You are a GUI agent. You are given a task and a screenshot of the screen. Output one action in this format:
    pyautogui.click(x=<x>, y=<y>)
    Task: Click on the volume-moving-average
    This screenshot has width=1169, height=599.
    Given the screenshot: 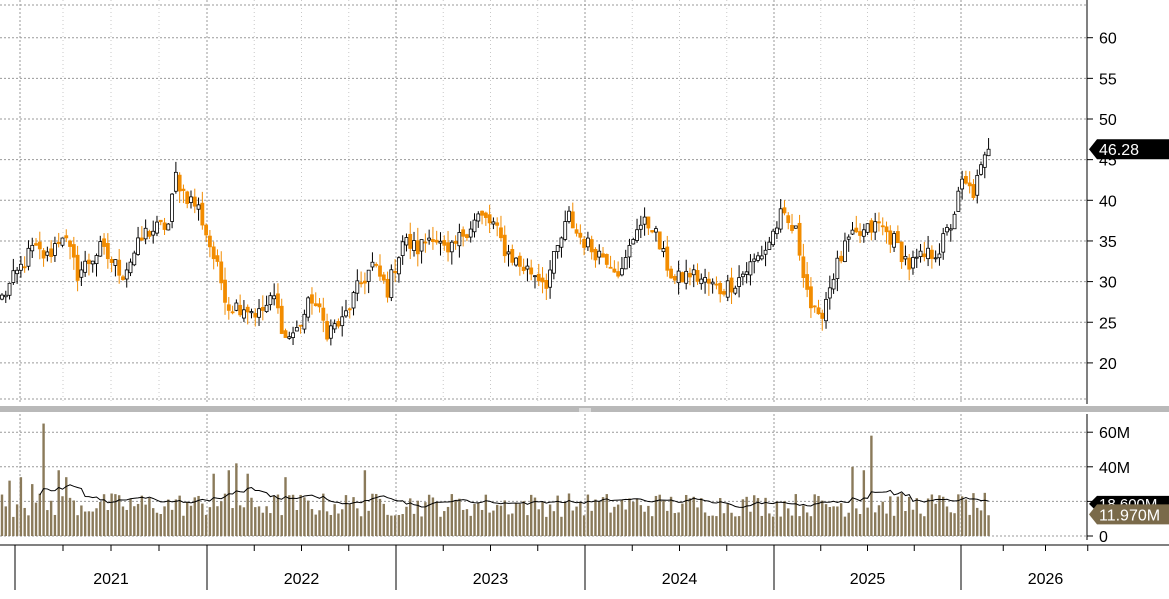 What is the action you would take?
    pyautogui.click(x=514, y=496)
    